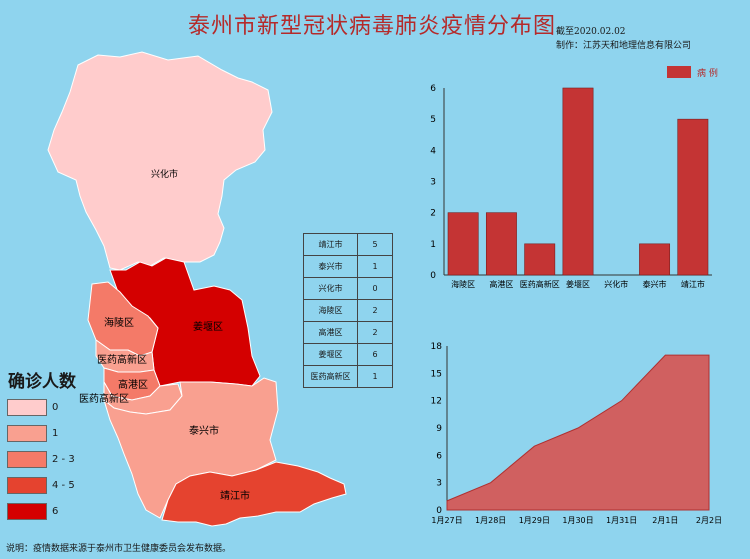 Image resolution: width=750 pixels, height=559 pixels. Describe the element at coordinates (55, 407) in the screenshot. I see `legend-label-0: 0` at that location.